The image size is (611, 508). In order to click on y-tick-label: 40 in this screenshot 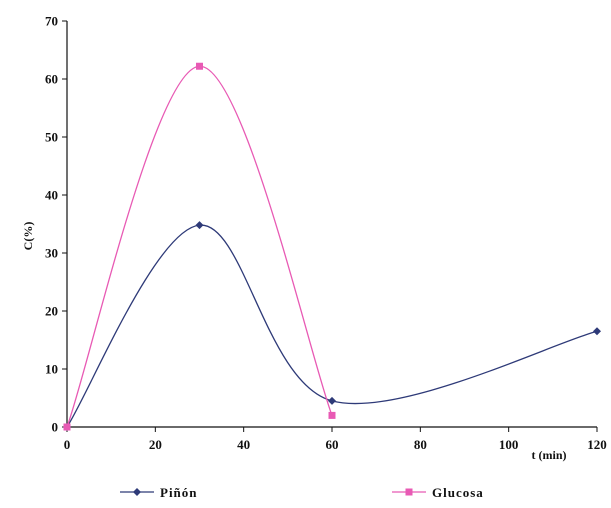, I will do `click(51, 195)`.